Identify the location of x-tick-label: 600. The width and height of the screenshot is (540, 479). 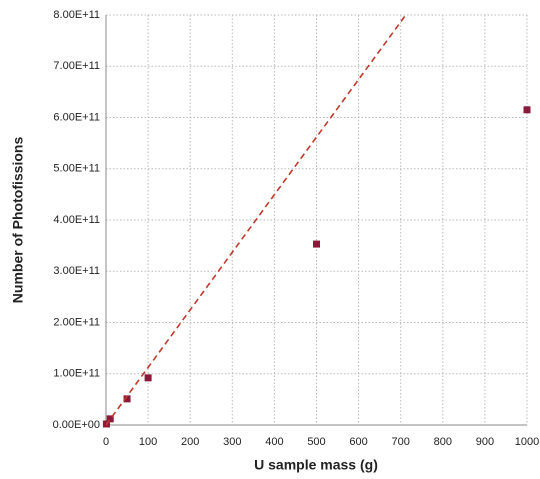
(358, 442).